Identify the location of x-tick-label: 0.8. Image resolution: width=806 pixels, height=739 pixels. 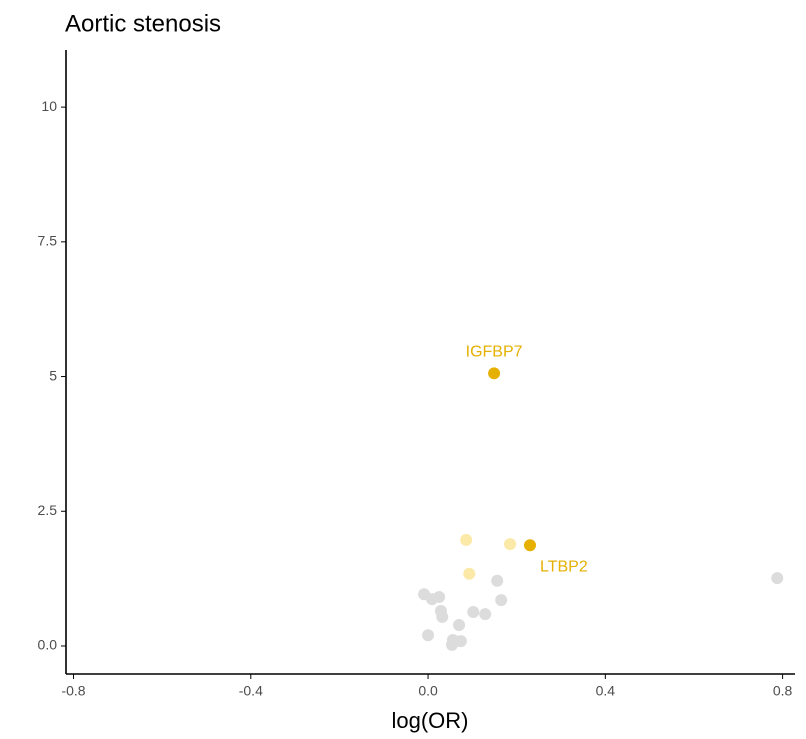
(783, 691).